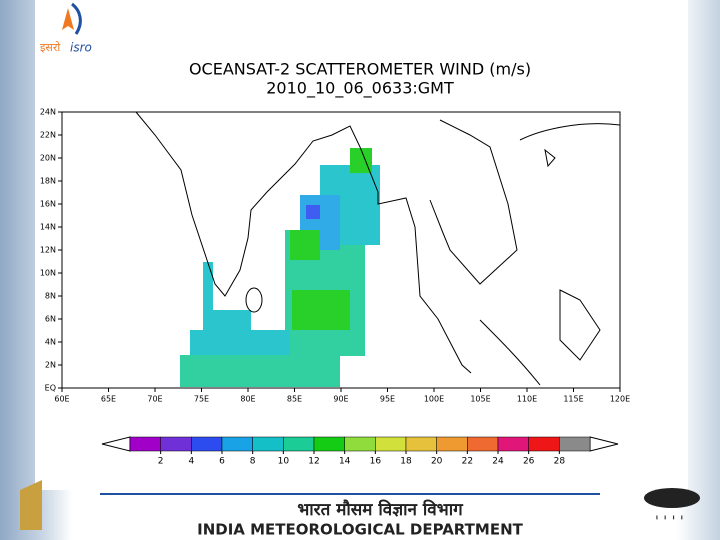 The width and height of the screenshot is (720, 540). I want to click on x-tick-label: 90E, so click(340, 399).